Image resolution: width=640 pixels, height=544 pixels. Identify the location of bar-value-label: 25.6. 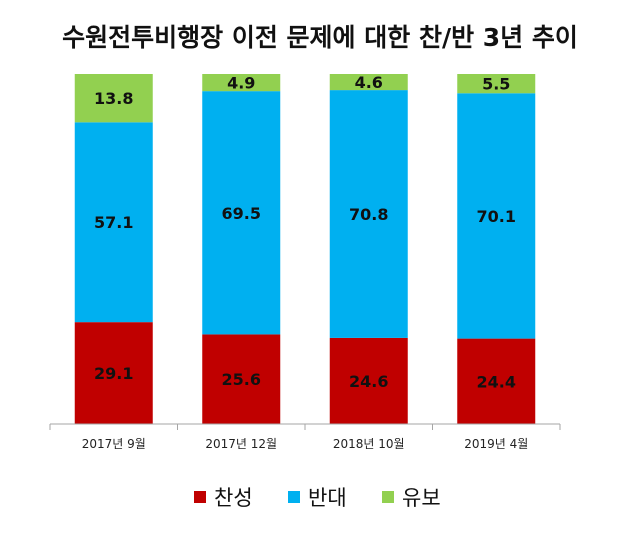
(241, 379).